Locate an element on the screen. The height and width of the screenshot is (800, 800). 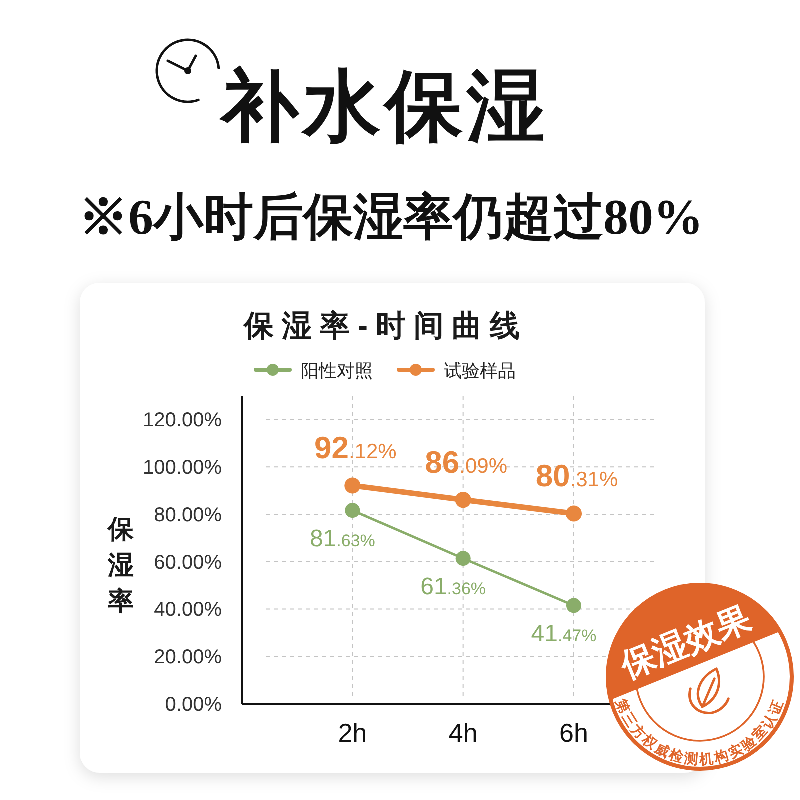
chart-title: 补水保湿 is located at coordinates (384, 106).